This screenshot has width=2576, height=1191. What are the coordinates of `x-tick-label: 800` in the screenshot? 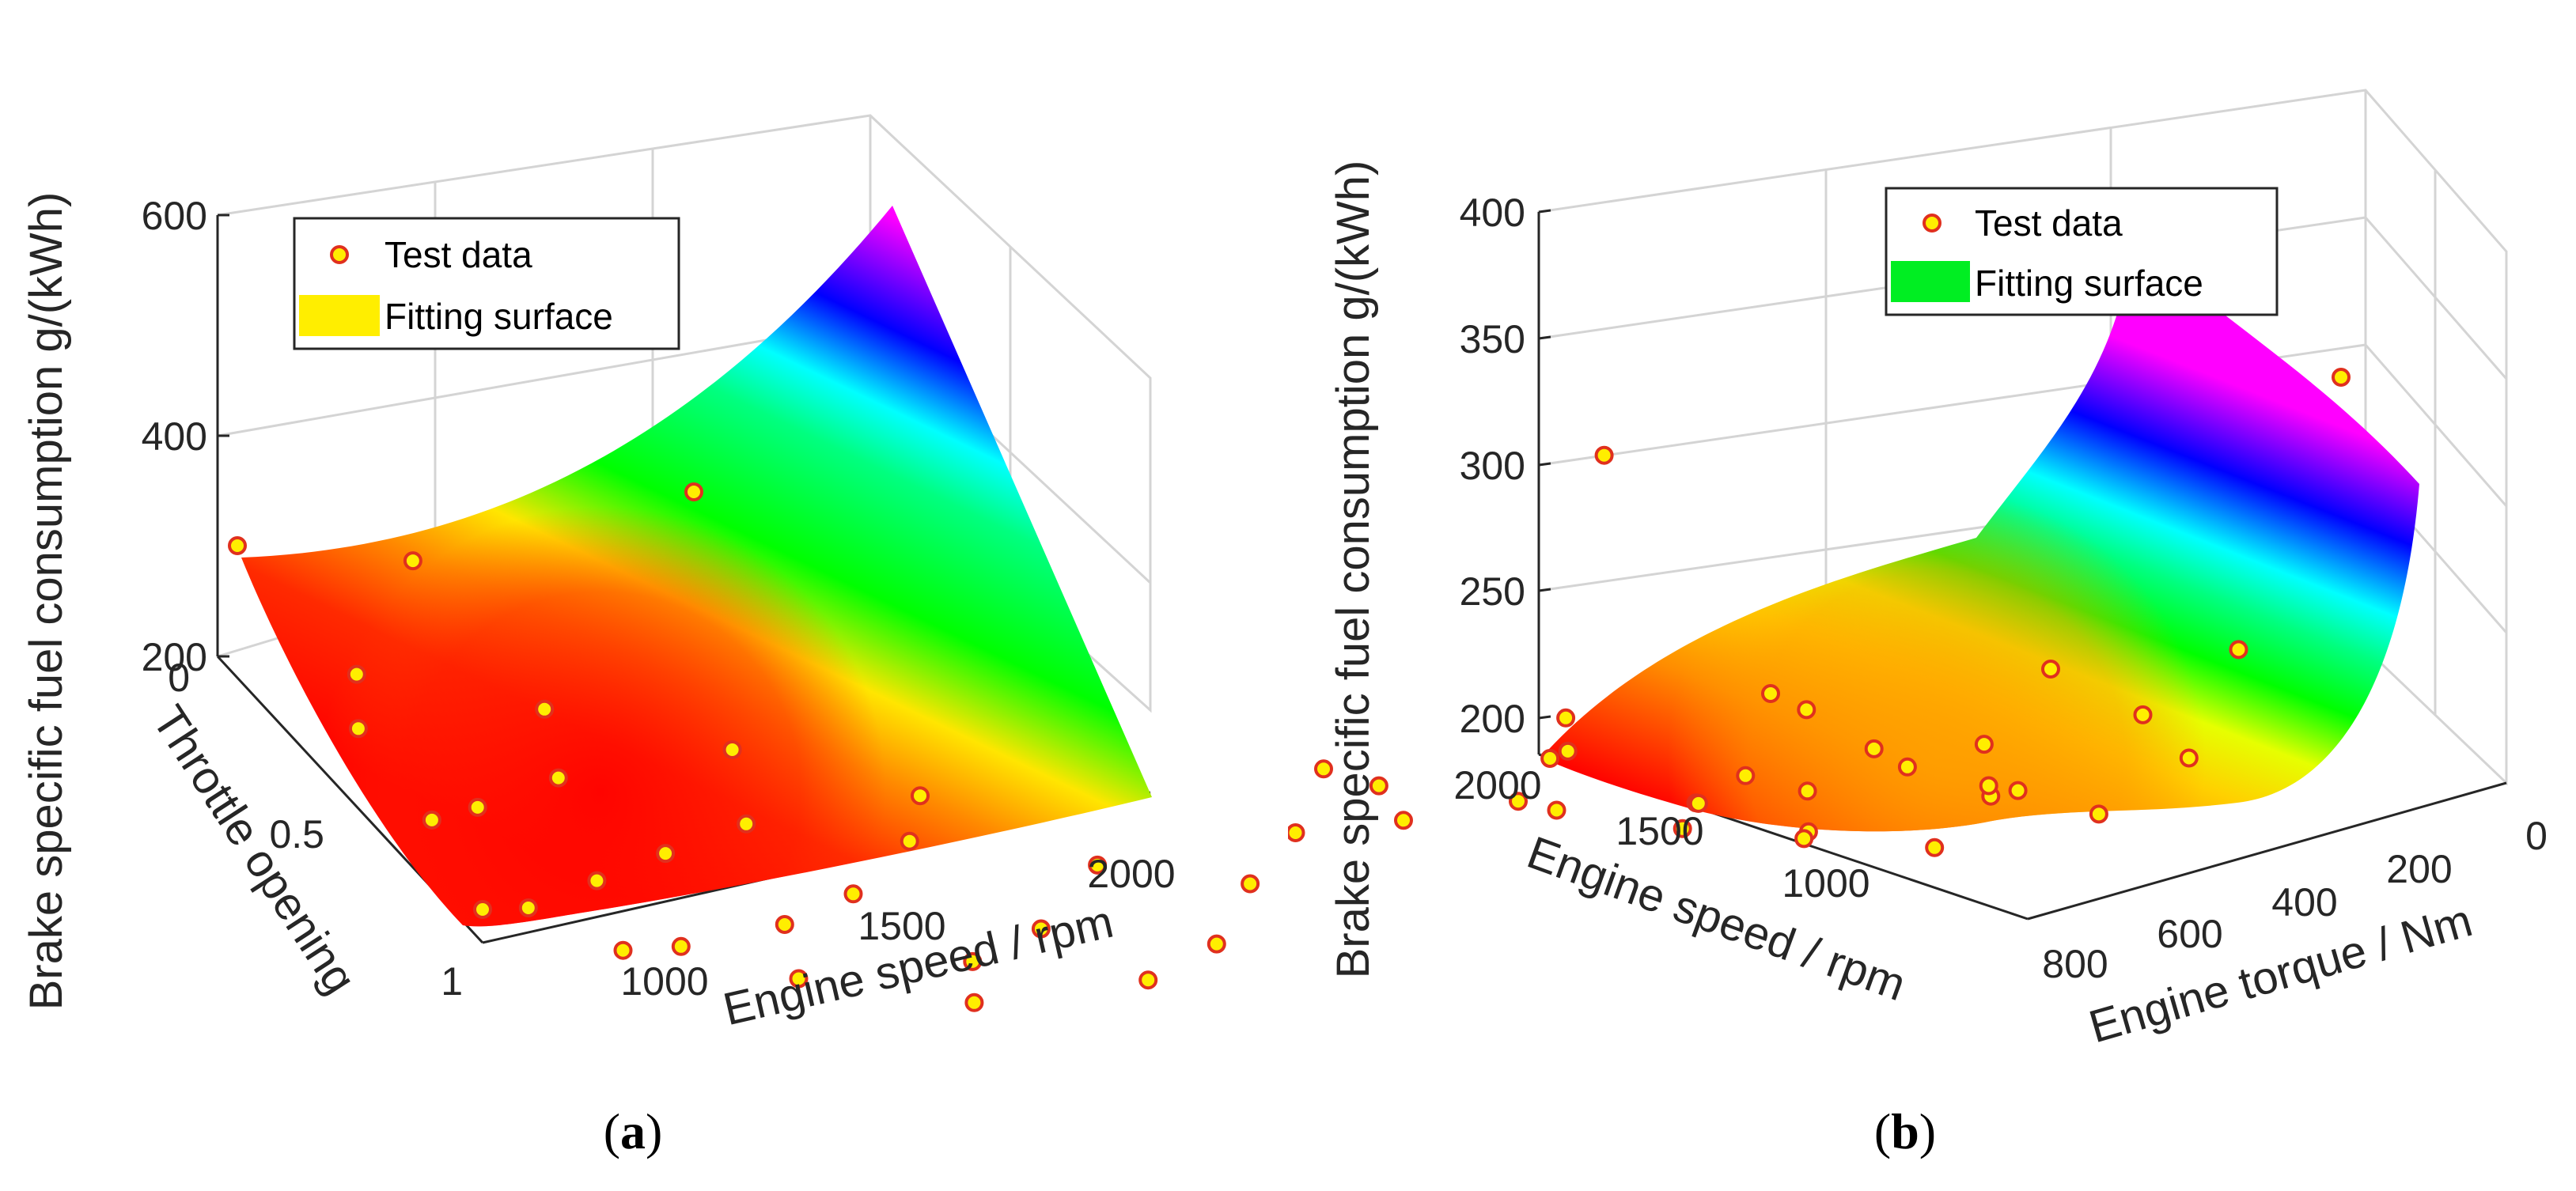 It's located at (2075, 964).